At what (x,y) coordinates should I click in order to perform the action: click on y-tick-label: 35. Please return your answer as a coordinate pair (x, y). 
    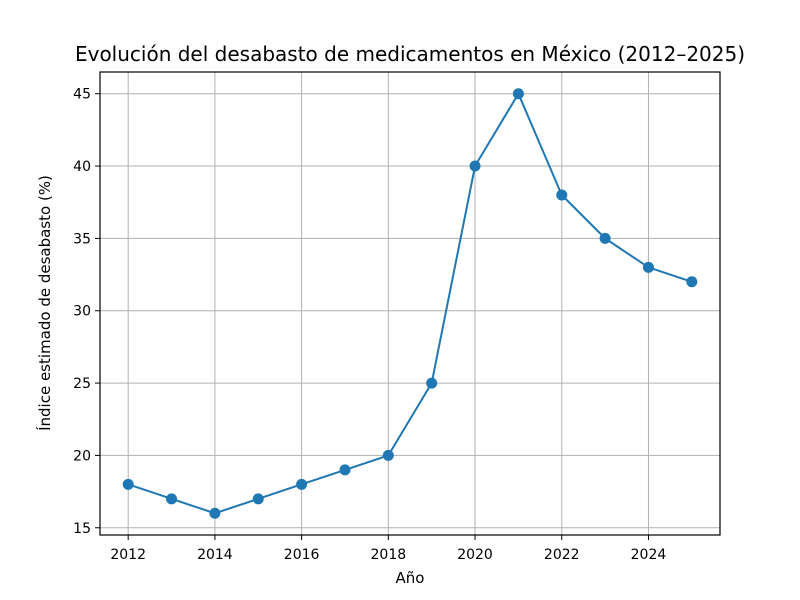
    Looking at the image, I should click on (82, 239).